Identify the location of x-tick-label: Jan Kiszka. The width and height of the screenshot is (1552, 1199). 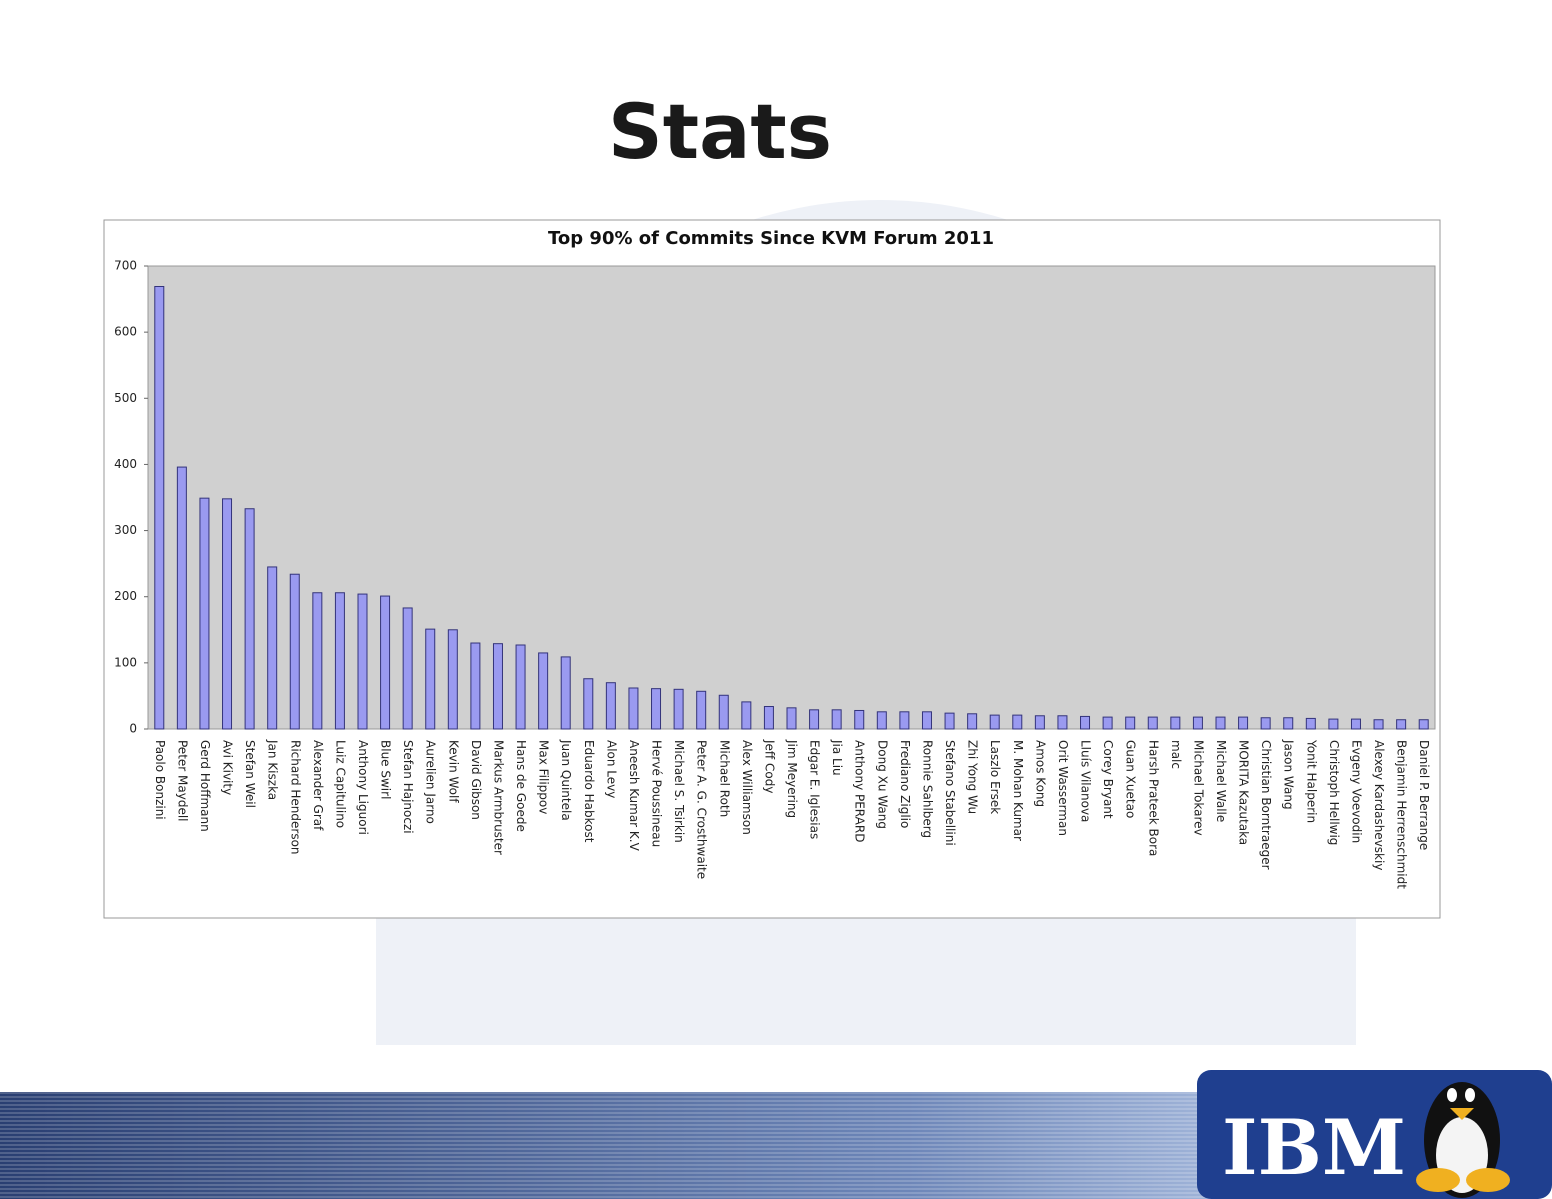
(273, 769).